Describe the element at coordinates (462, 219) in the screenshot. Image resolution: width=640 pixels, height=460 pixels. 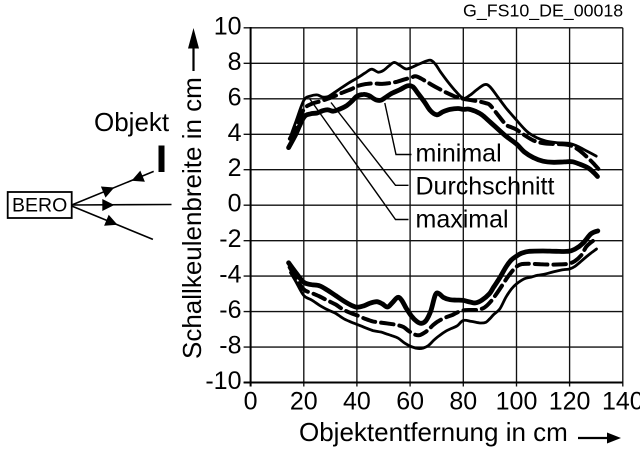
I see `svg-text: maximal` at that location.